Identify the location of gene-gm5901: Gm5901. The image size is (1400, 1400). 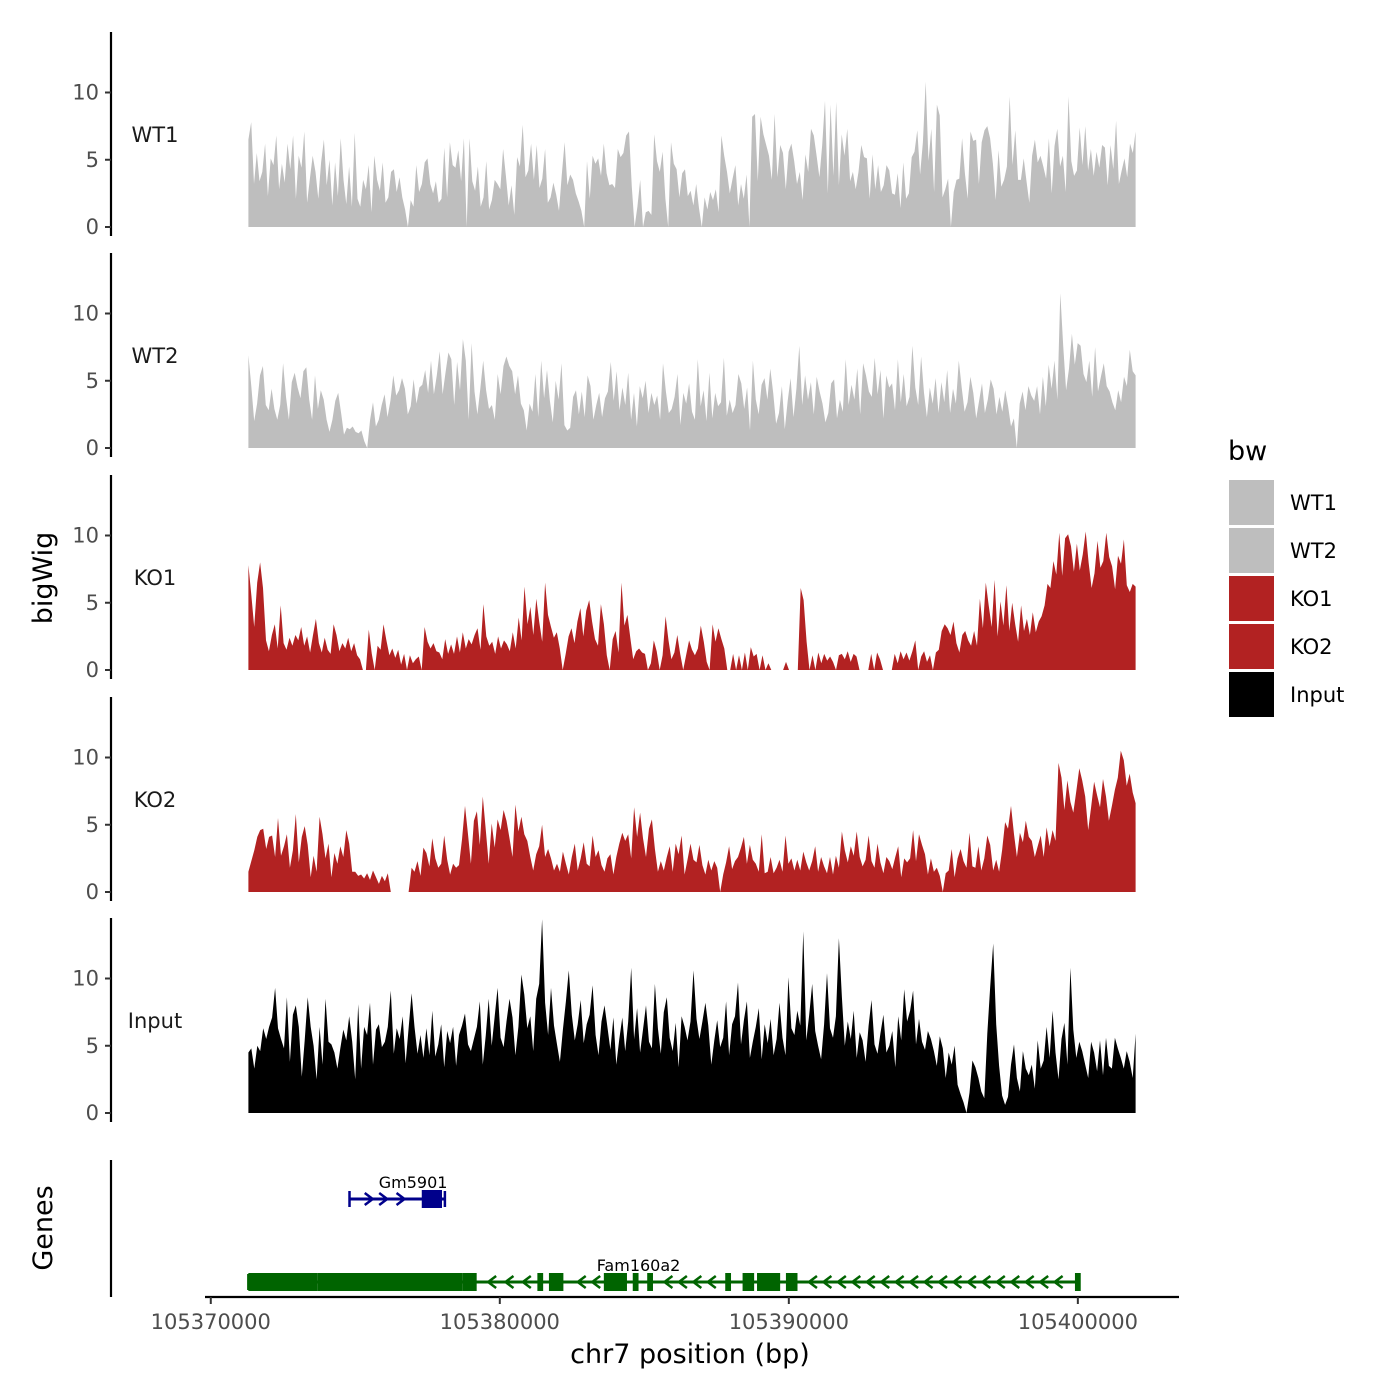
(398, 1190).